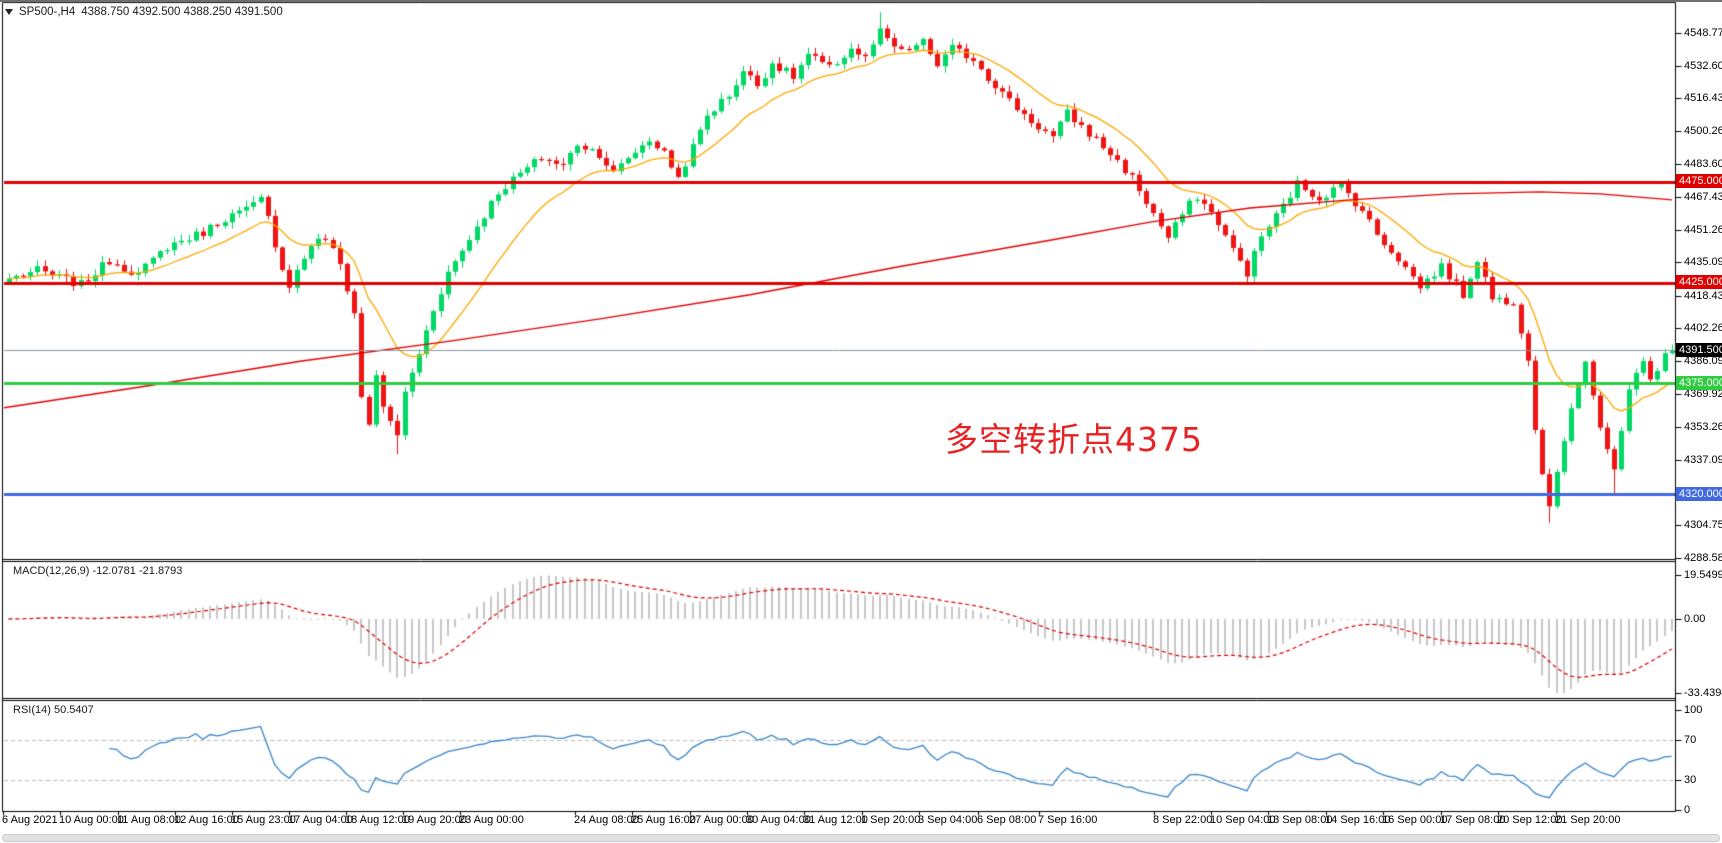 Image resolution: width=1722 pixels, height=843 pixels. Describe the element at coordinates (861, 1) in the screenshot. I see `window-top-border` at that location.